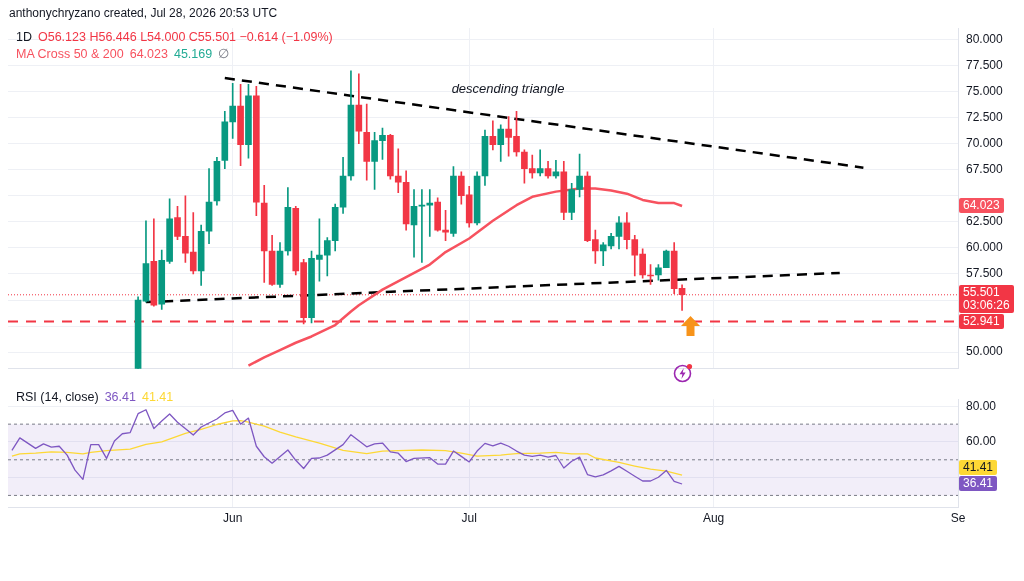  What do you see at coordinates (958, 517) in the screenshot?
I see `x-tick-label: Se` at bounding box center [958, 517].